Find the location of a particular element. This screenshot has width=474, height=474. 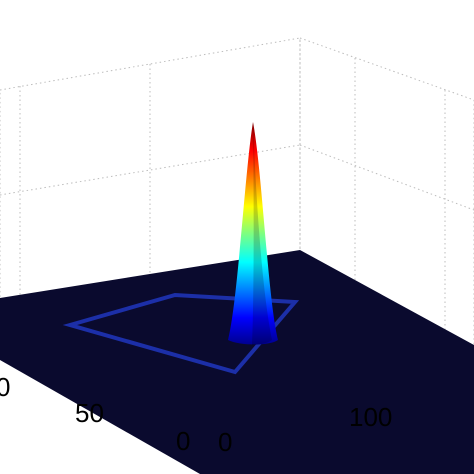

surface-ridge is located at coordinates (181, 333).